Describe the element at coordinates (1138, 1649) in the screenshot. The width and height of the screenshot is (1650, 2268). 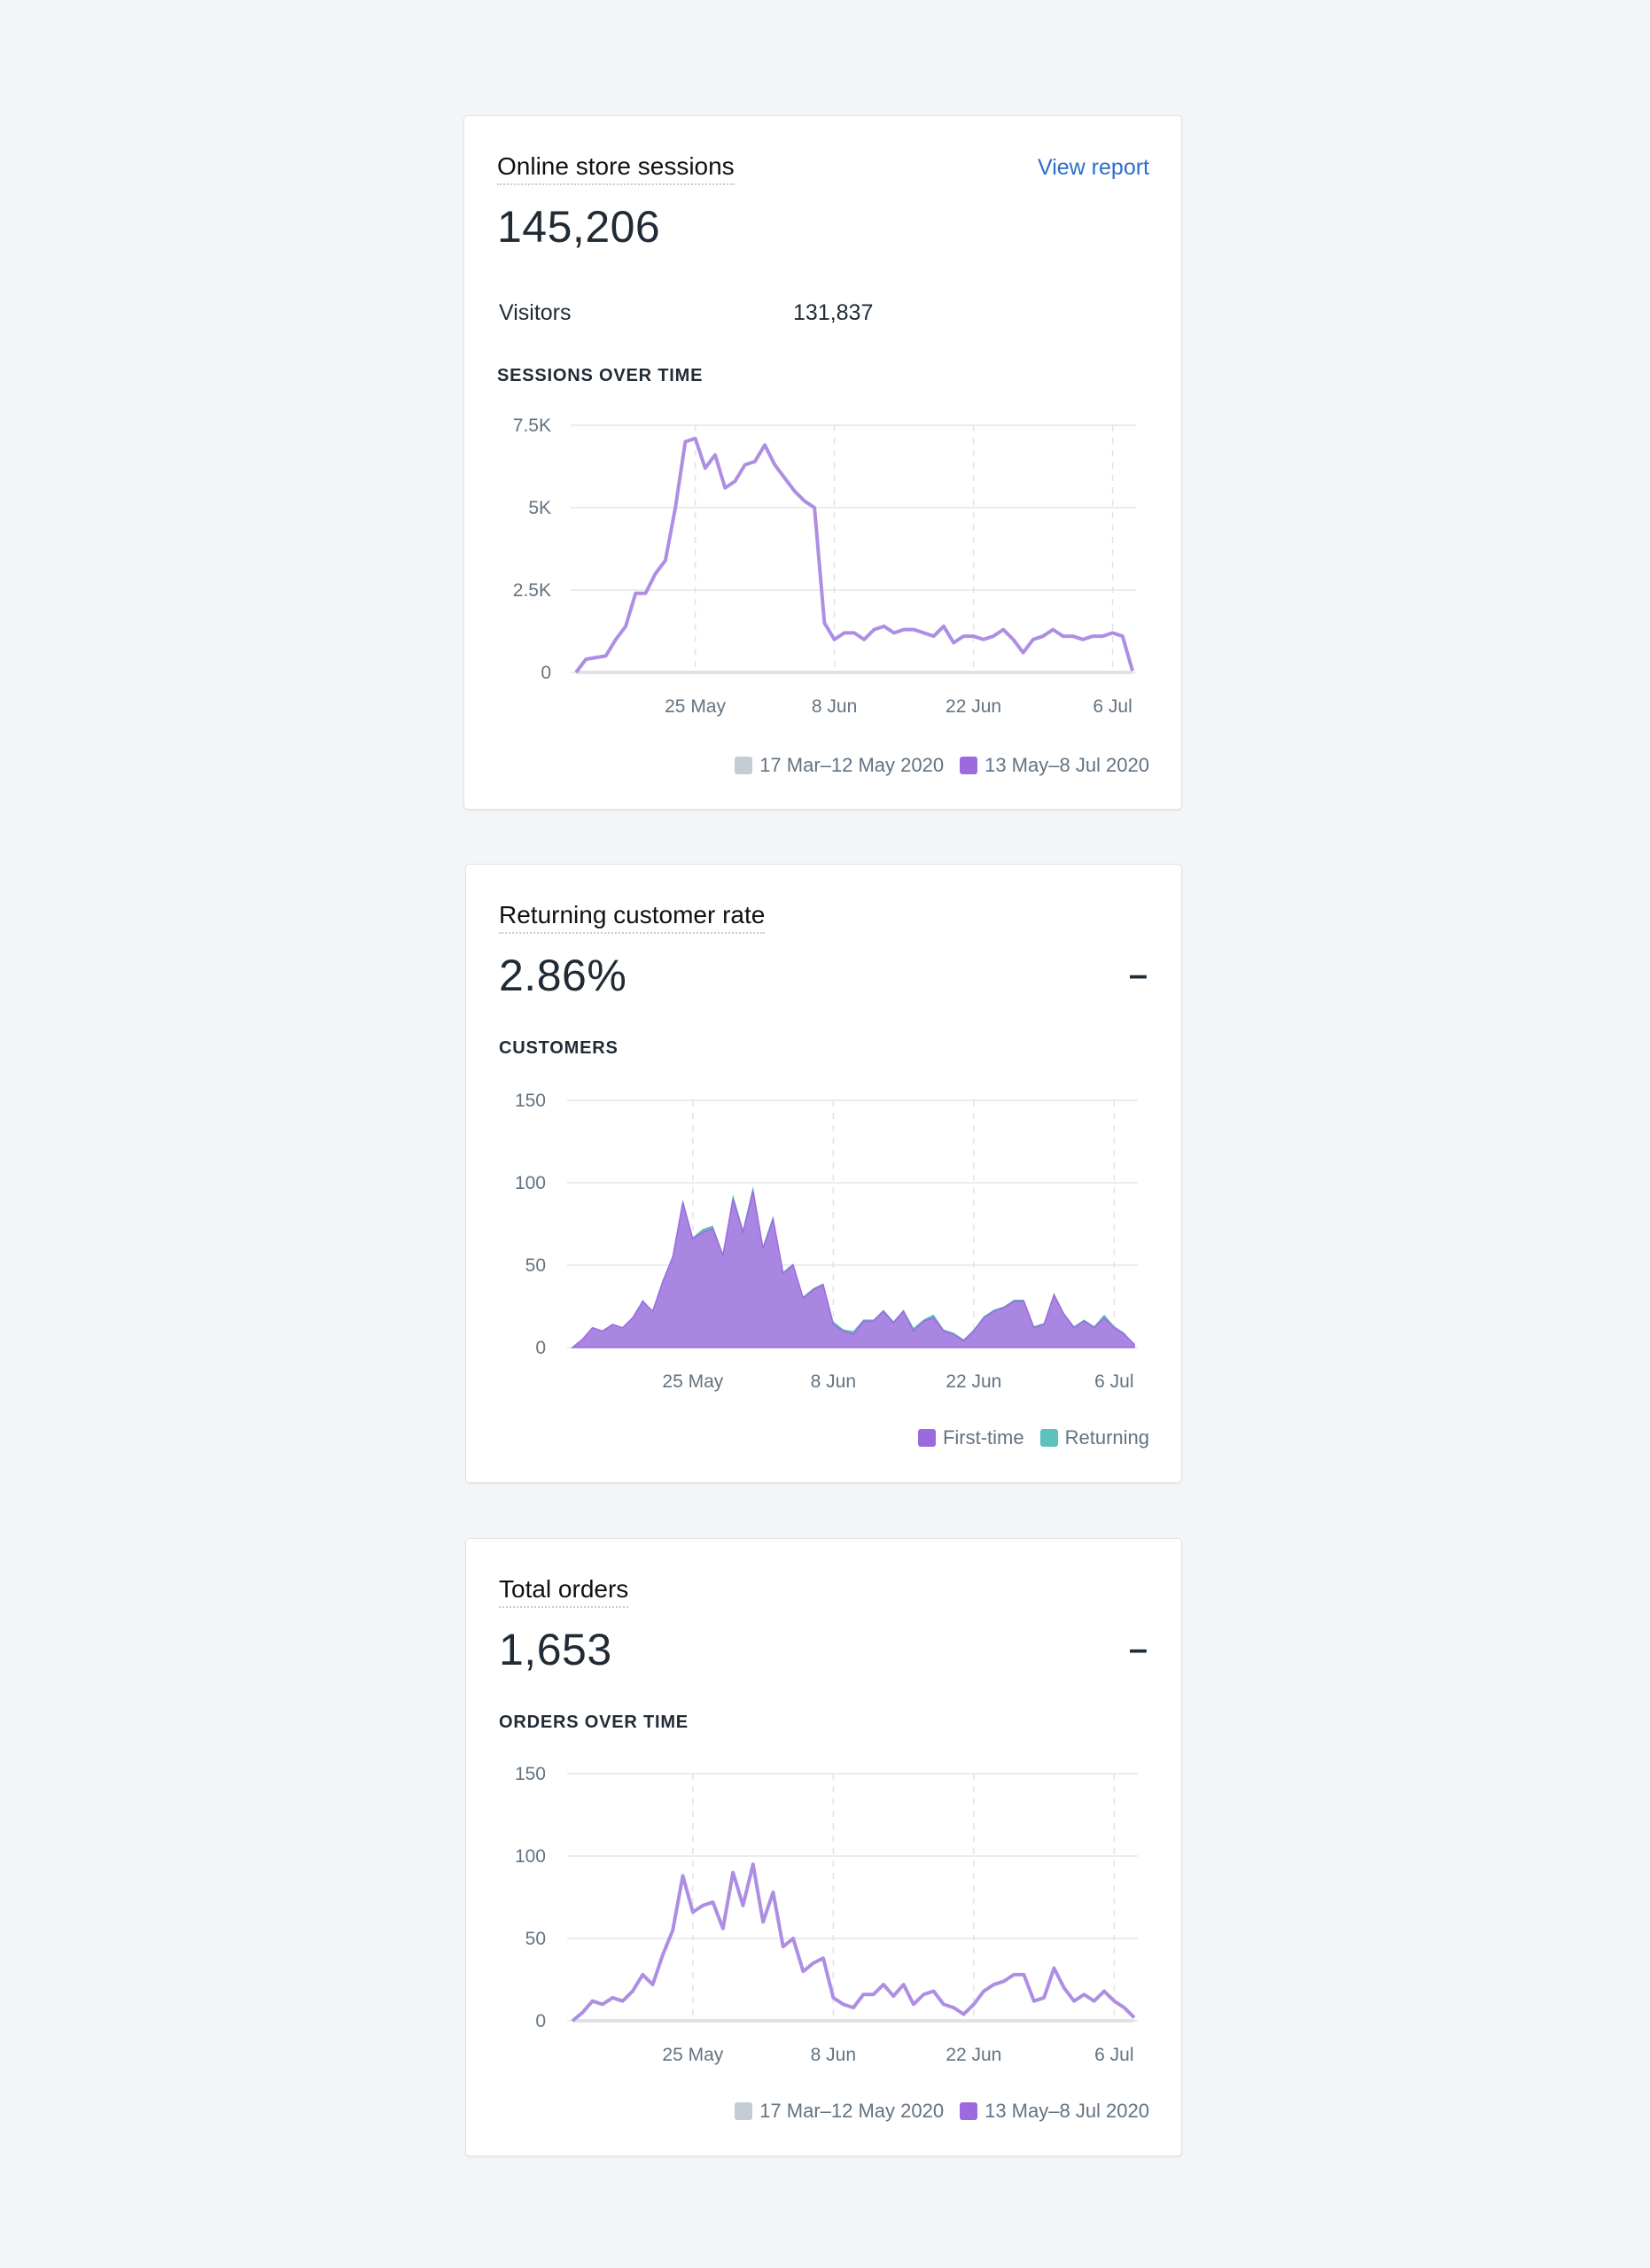
I see `orders-change: –` at that location.